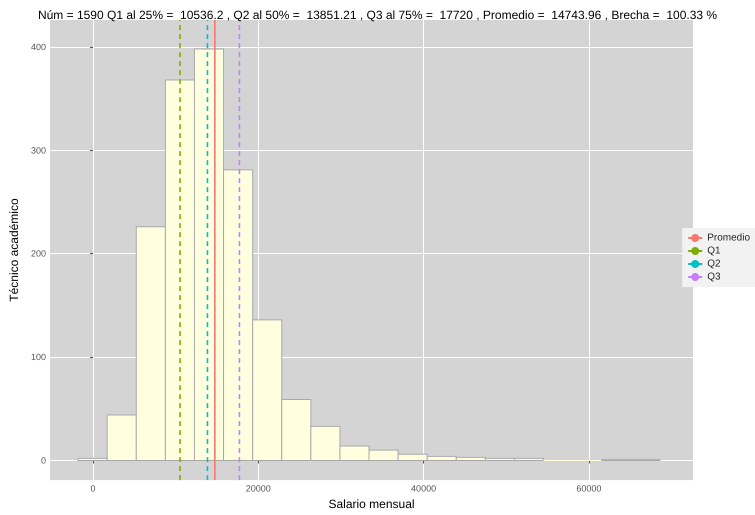  What do you see at coordinates (714, 277) in the screenshot?
I see `legend-label: Q3` at bounding box center [714, 277].